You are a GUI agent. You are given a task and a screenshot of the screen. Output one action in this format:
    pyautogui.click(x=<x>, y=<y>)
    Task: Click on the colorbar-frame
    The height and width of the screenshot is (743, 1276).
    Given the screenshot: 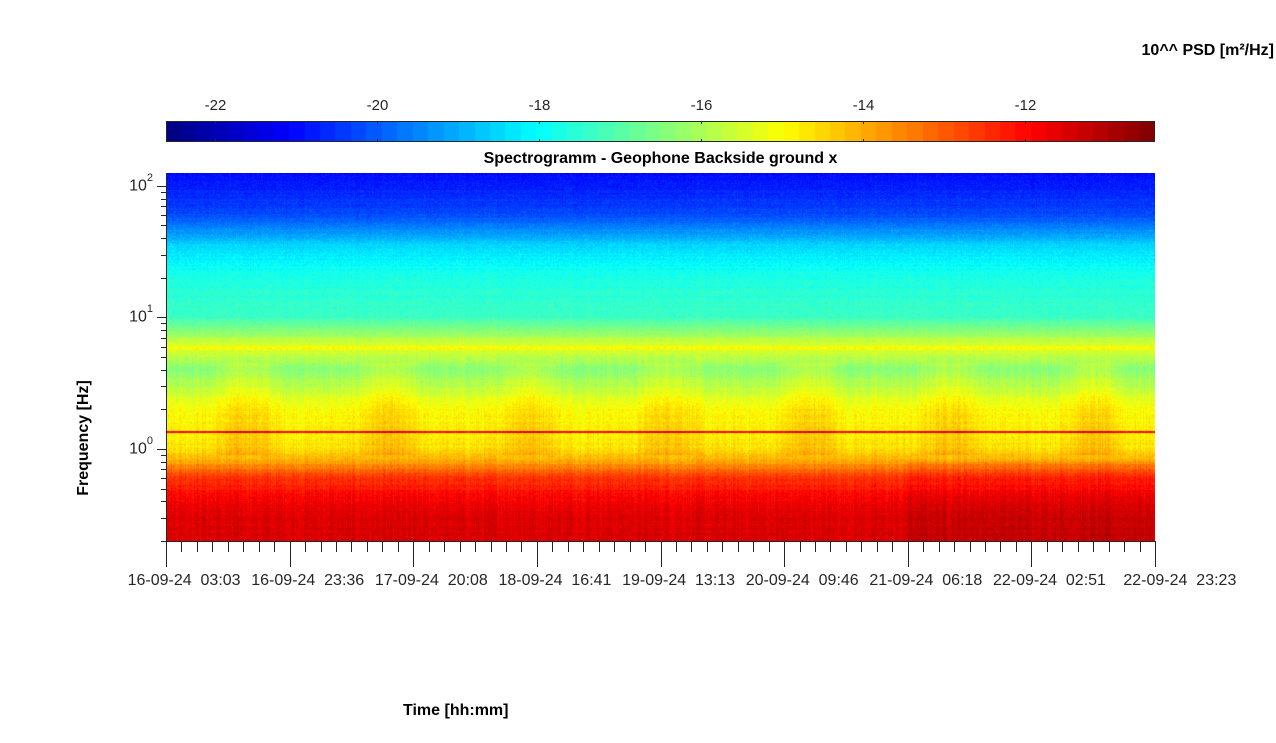 What is the action you would take?
    pyautogui.click(x=660, y=131)
    